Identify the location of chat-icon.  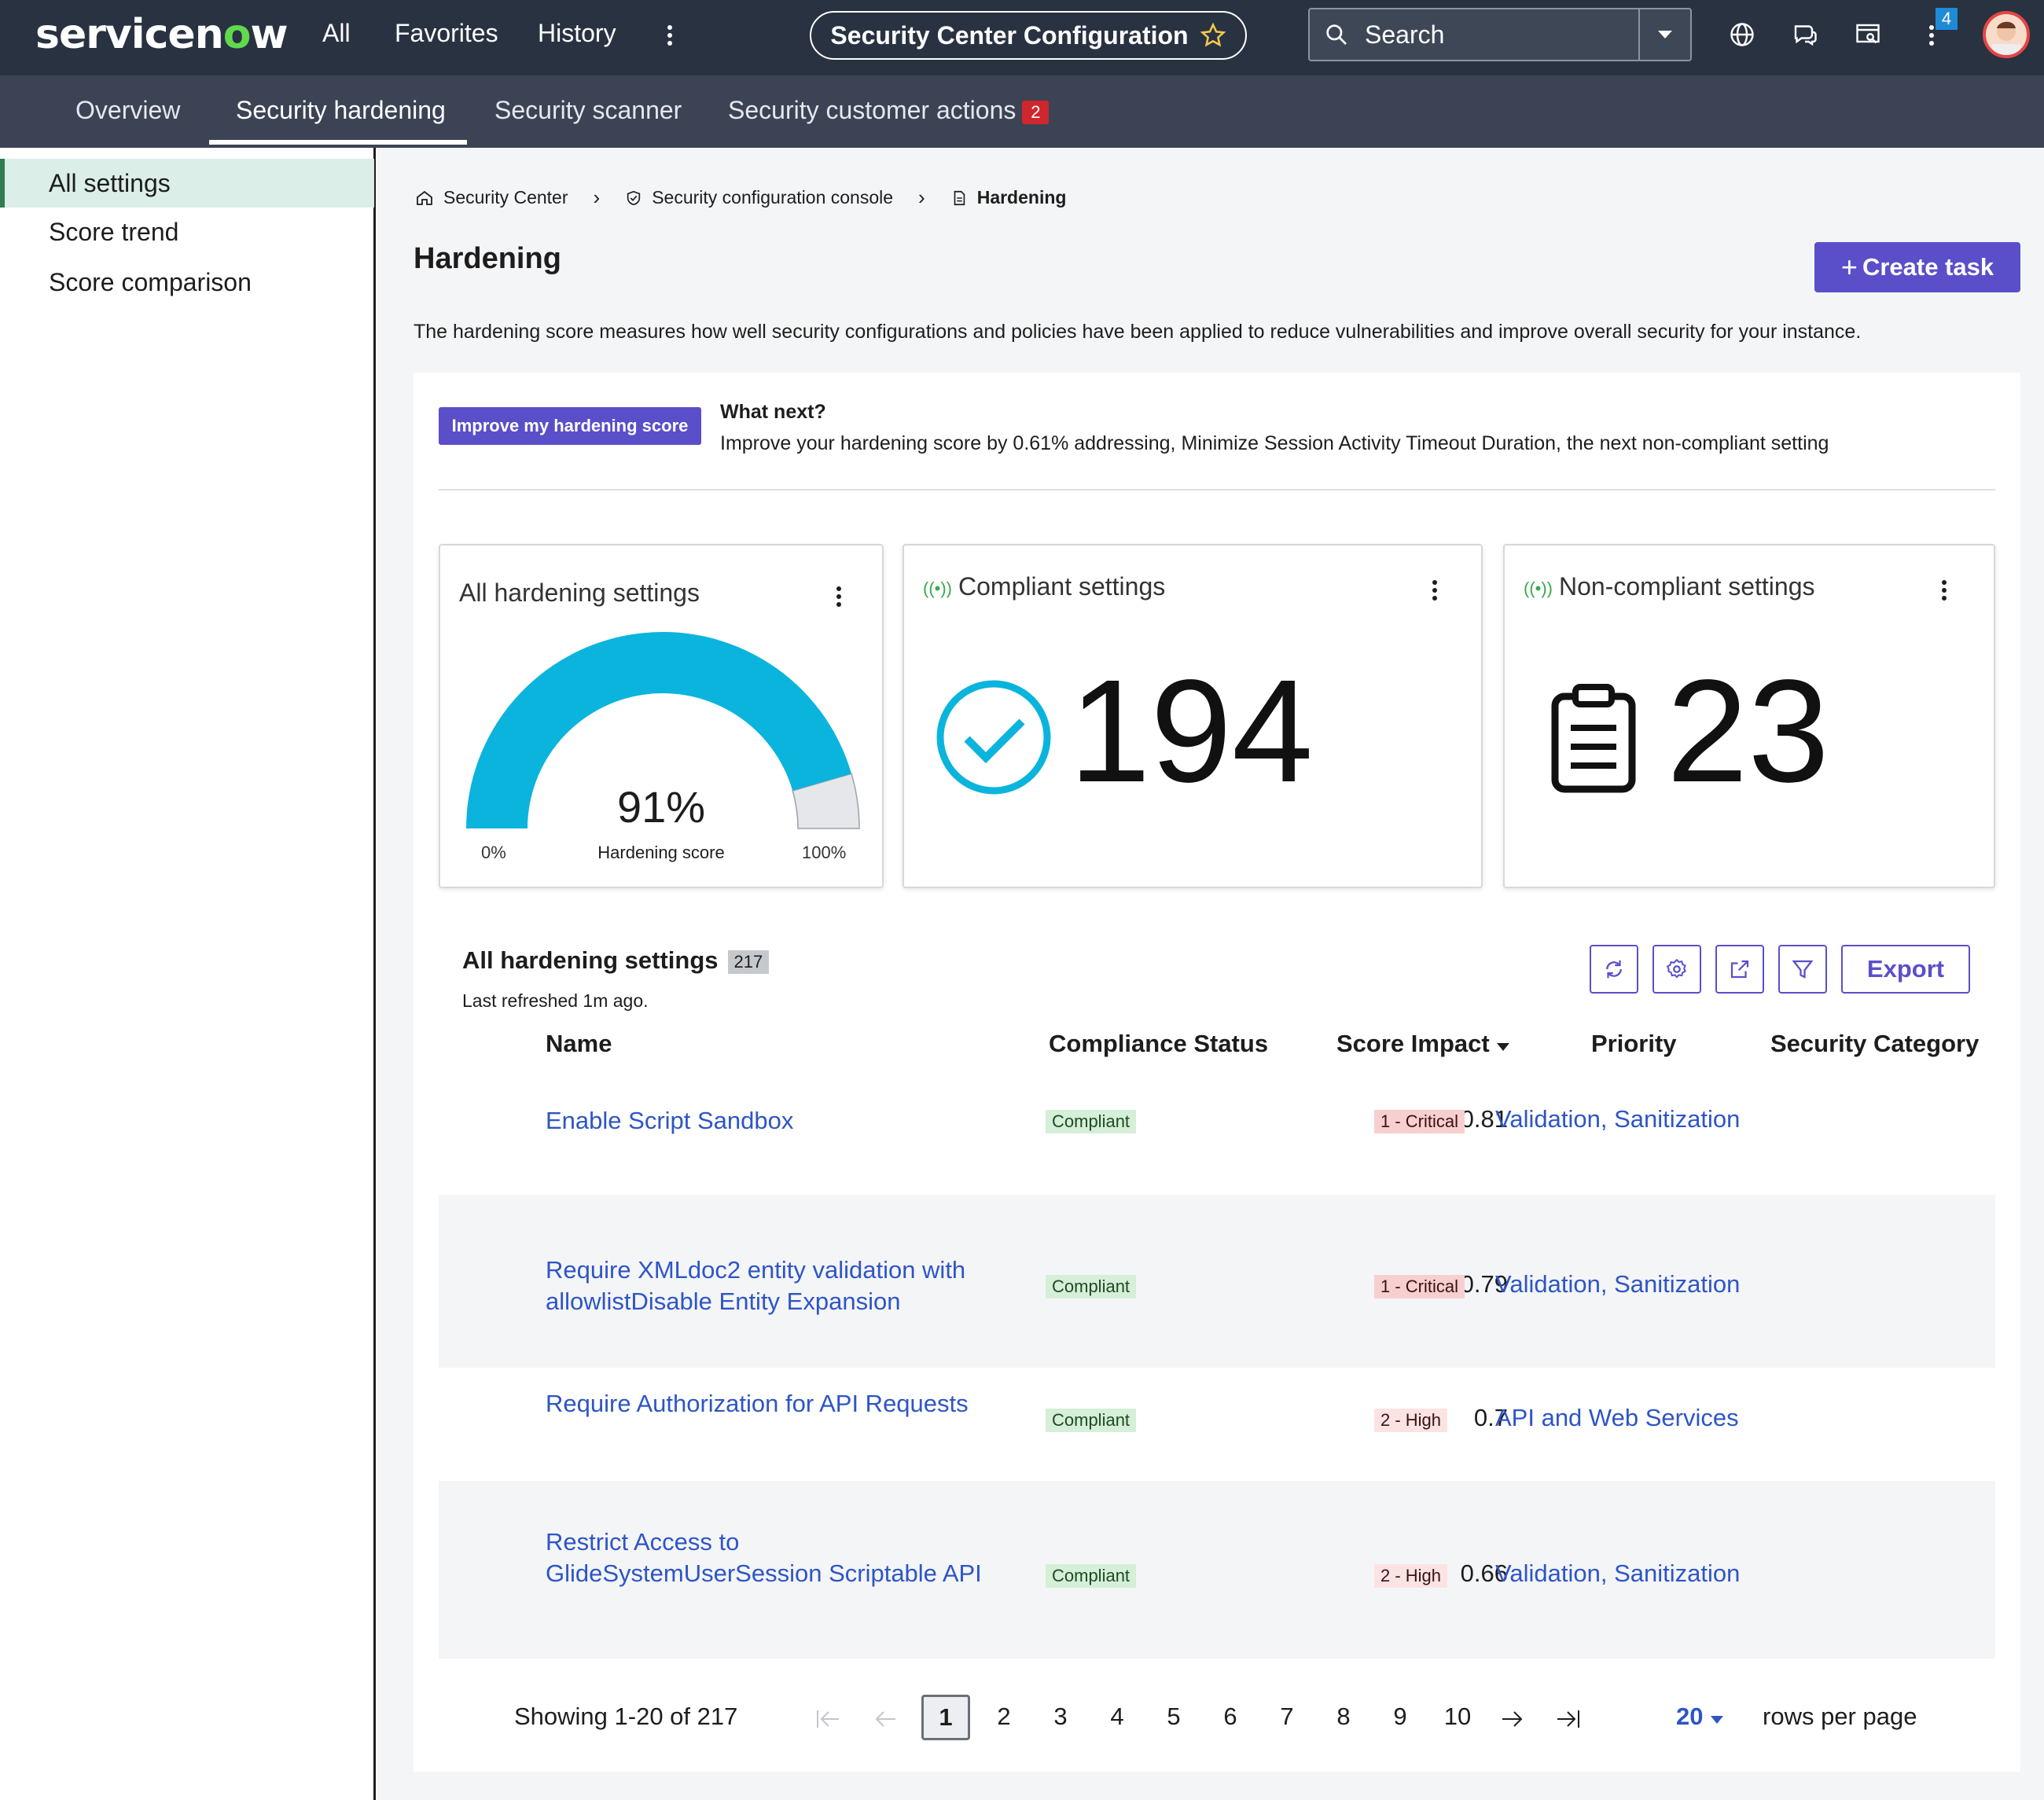
(1805, 34).